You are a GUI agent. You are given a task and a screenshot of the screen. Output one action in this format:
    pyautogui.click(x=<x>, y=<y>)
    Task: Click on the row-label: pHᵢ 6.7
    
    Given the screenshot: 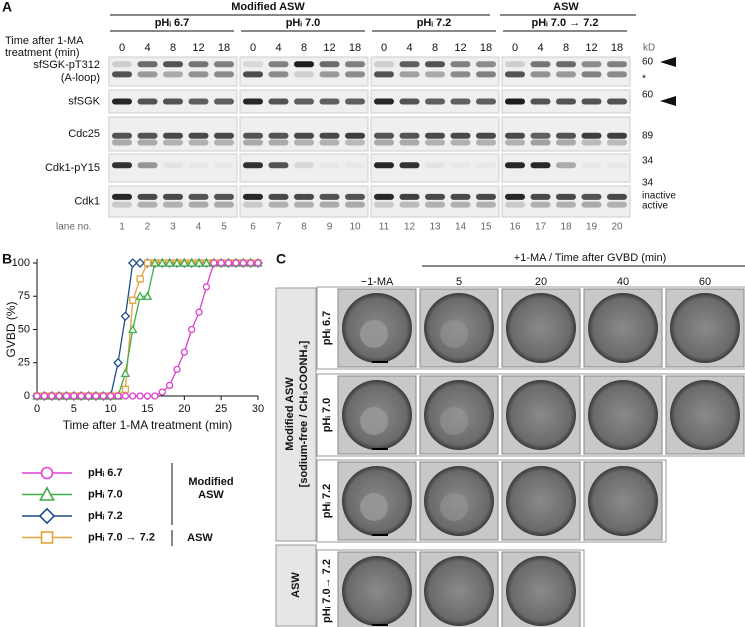 What is the action you would take?
    pyautogui.click(x=327, y=328)
    